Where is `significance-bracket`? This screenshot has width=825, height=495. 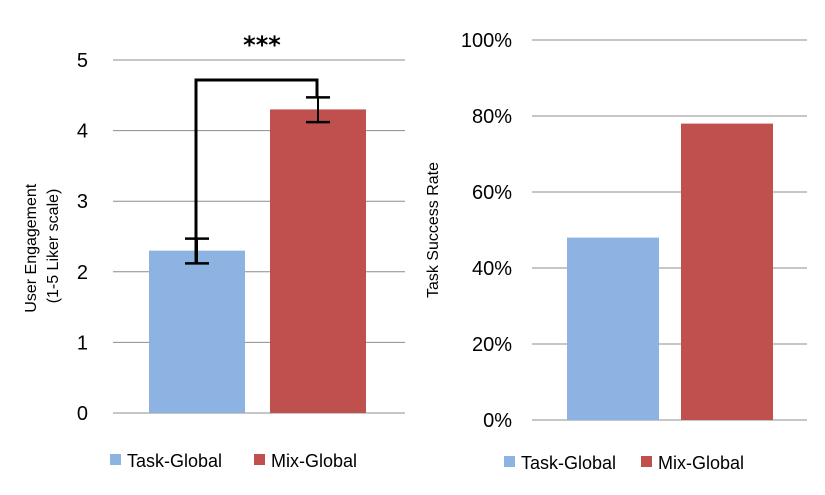 significance-bracket is located at coordinates (256, 171).